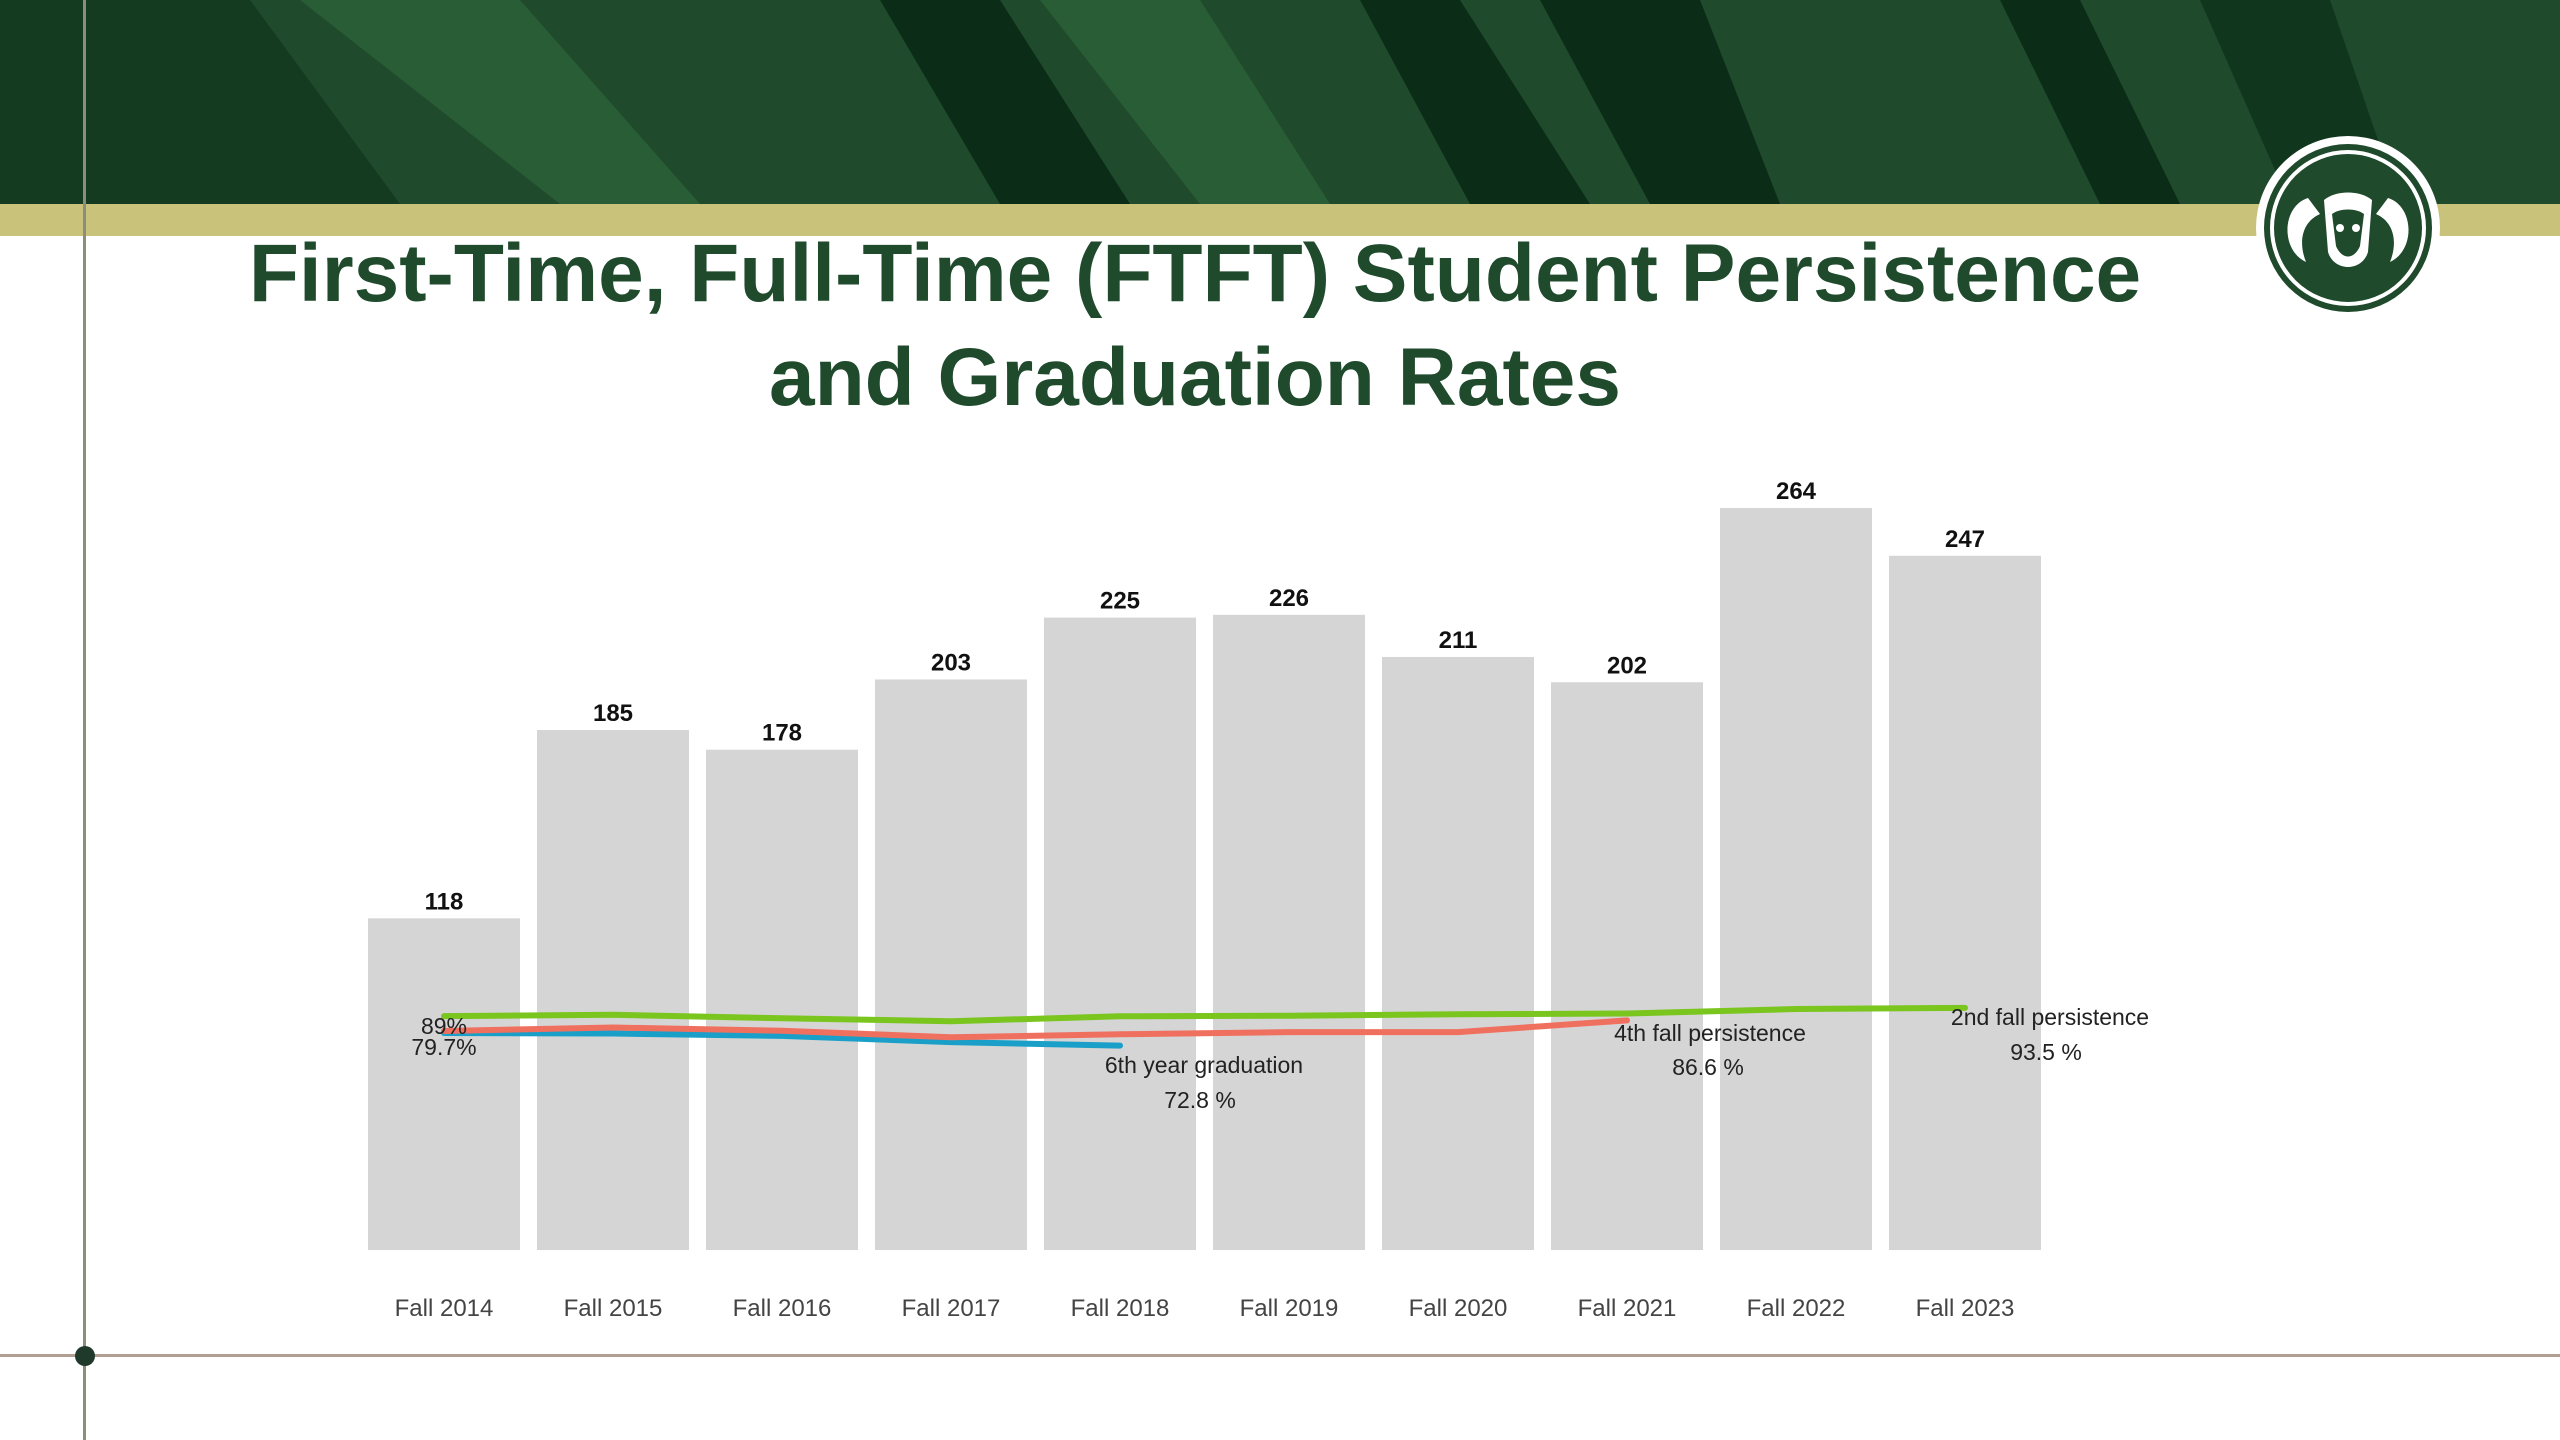  Describe the element at coordinates (1965, 539) in the screenshot. I see `bar-value-label: 247` at that location.